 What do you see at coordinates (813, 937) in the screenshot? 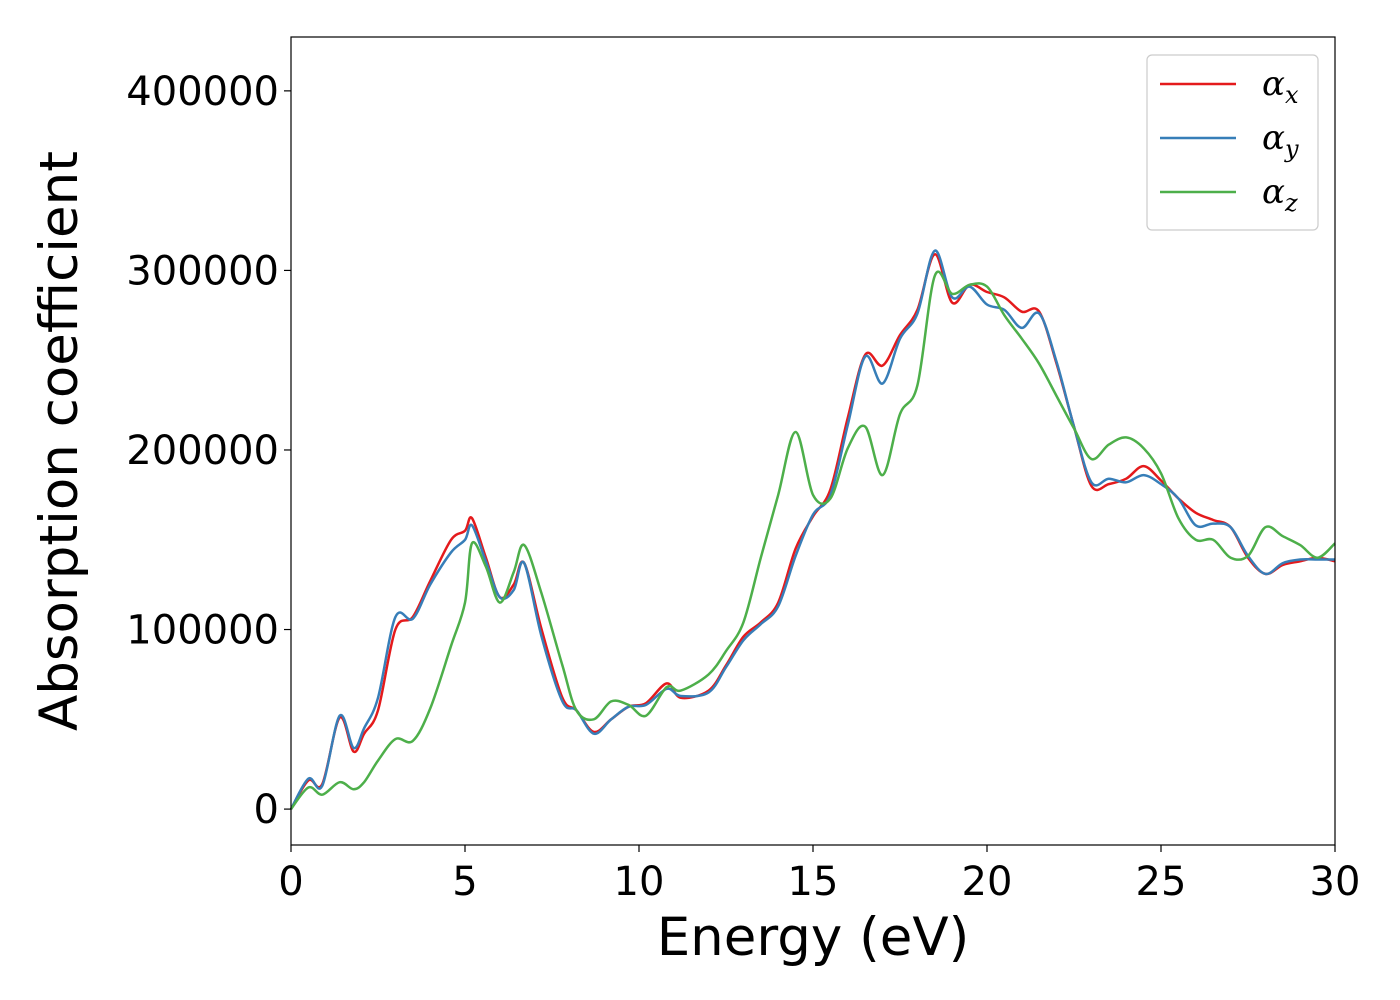
I see `x-axis-title: Energy (eV)` at bounding box center [813, 937].